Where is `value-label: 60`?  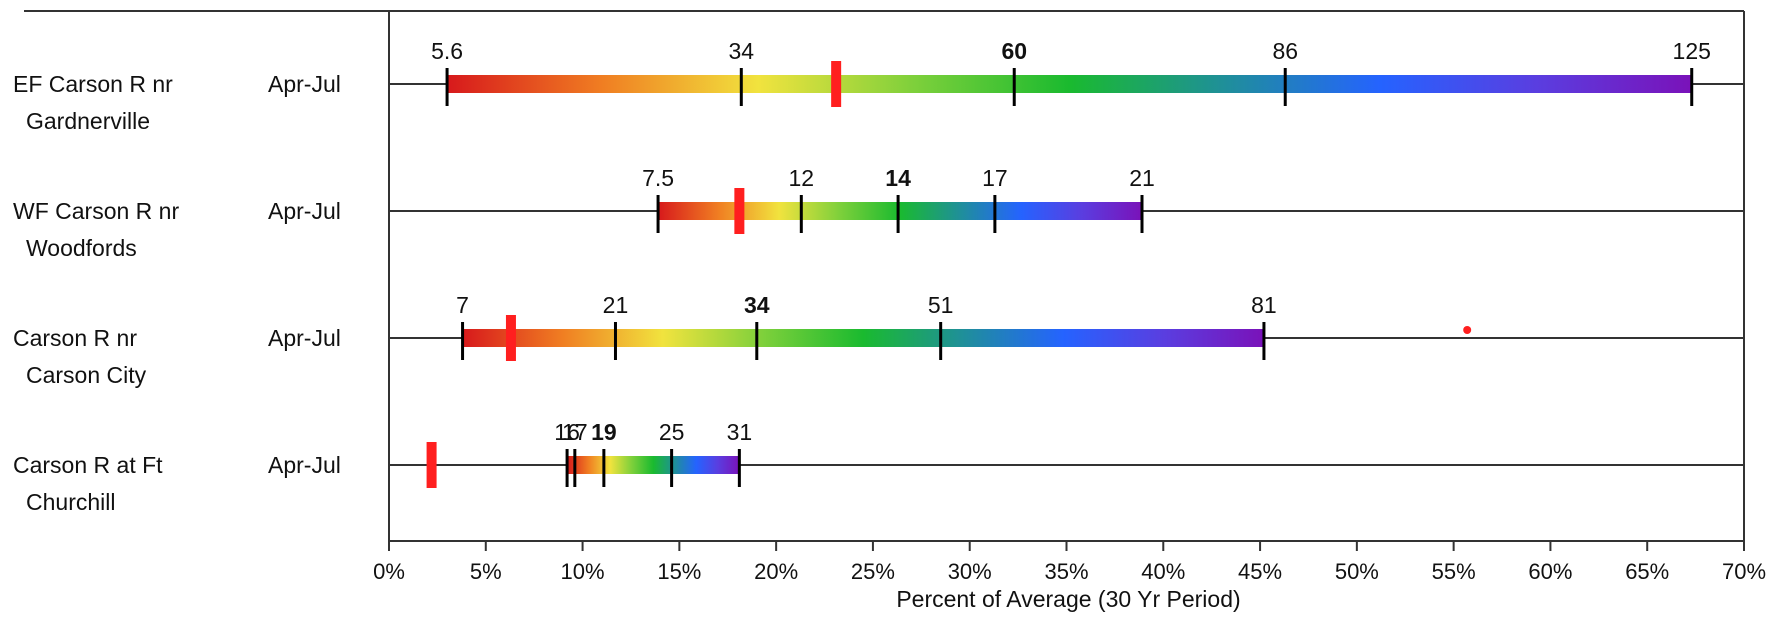 value-label: 60 is located at coordinates (1014, 51).